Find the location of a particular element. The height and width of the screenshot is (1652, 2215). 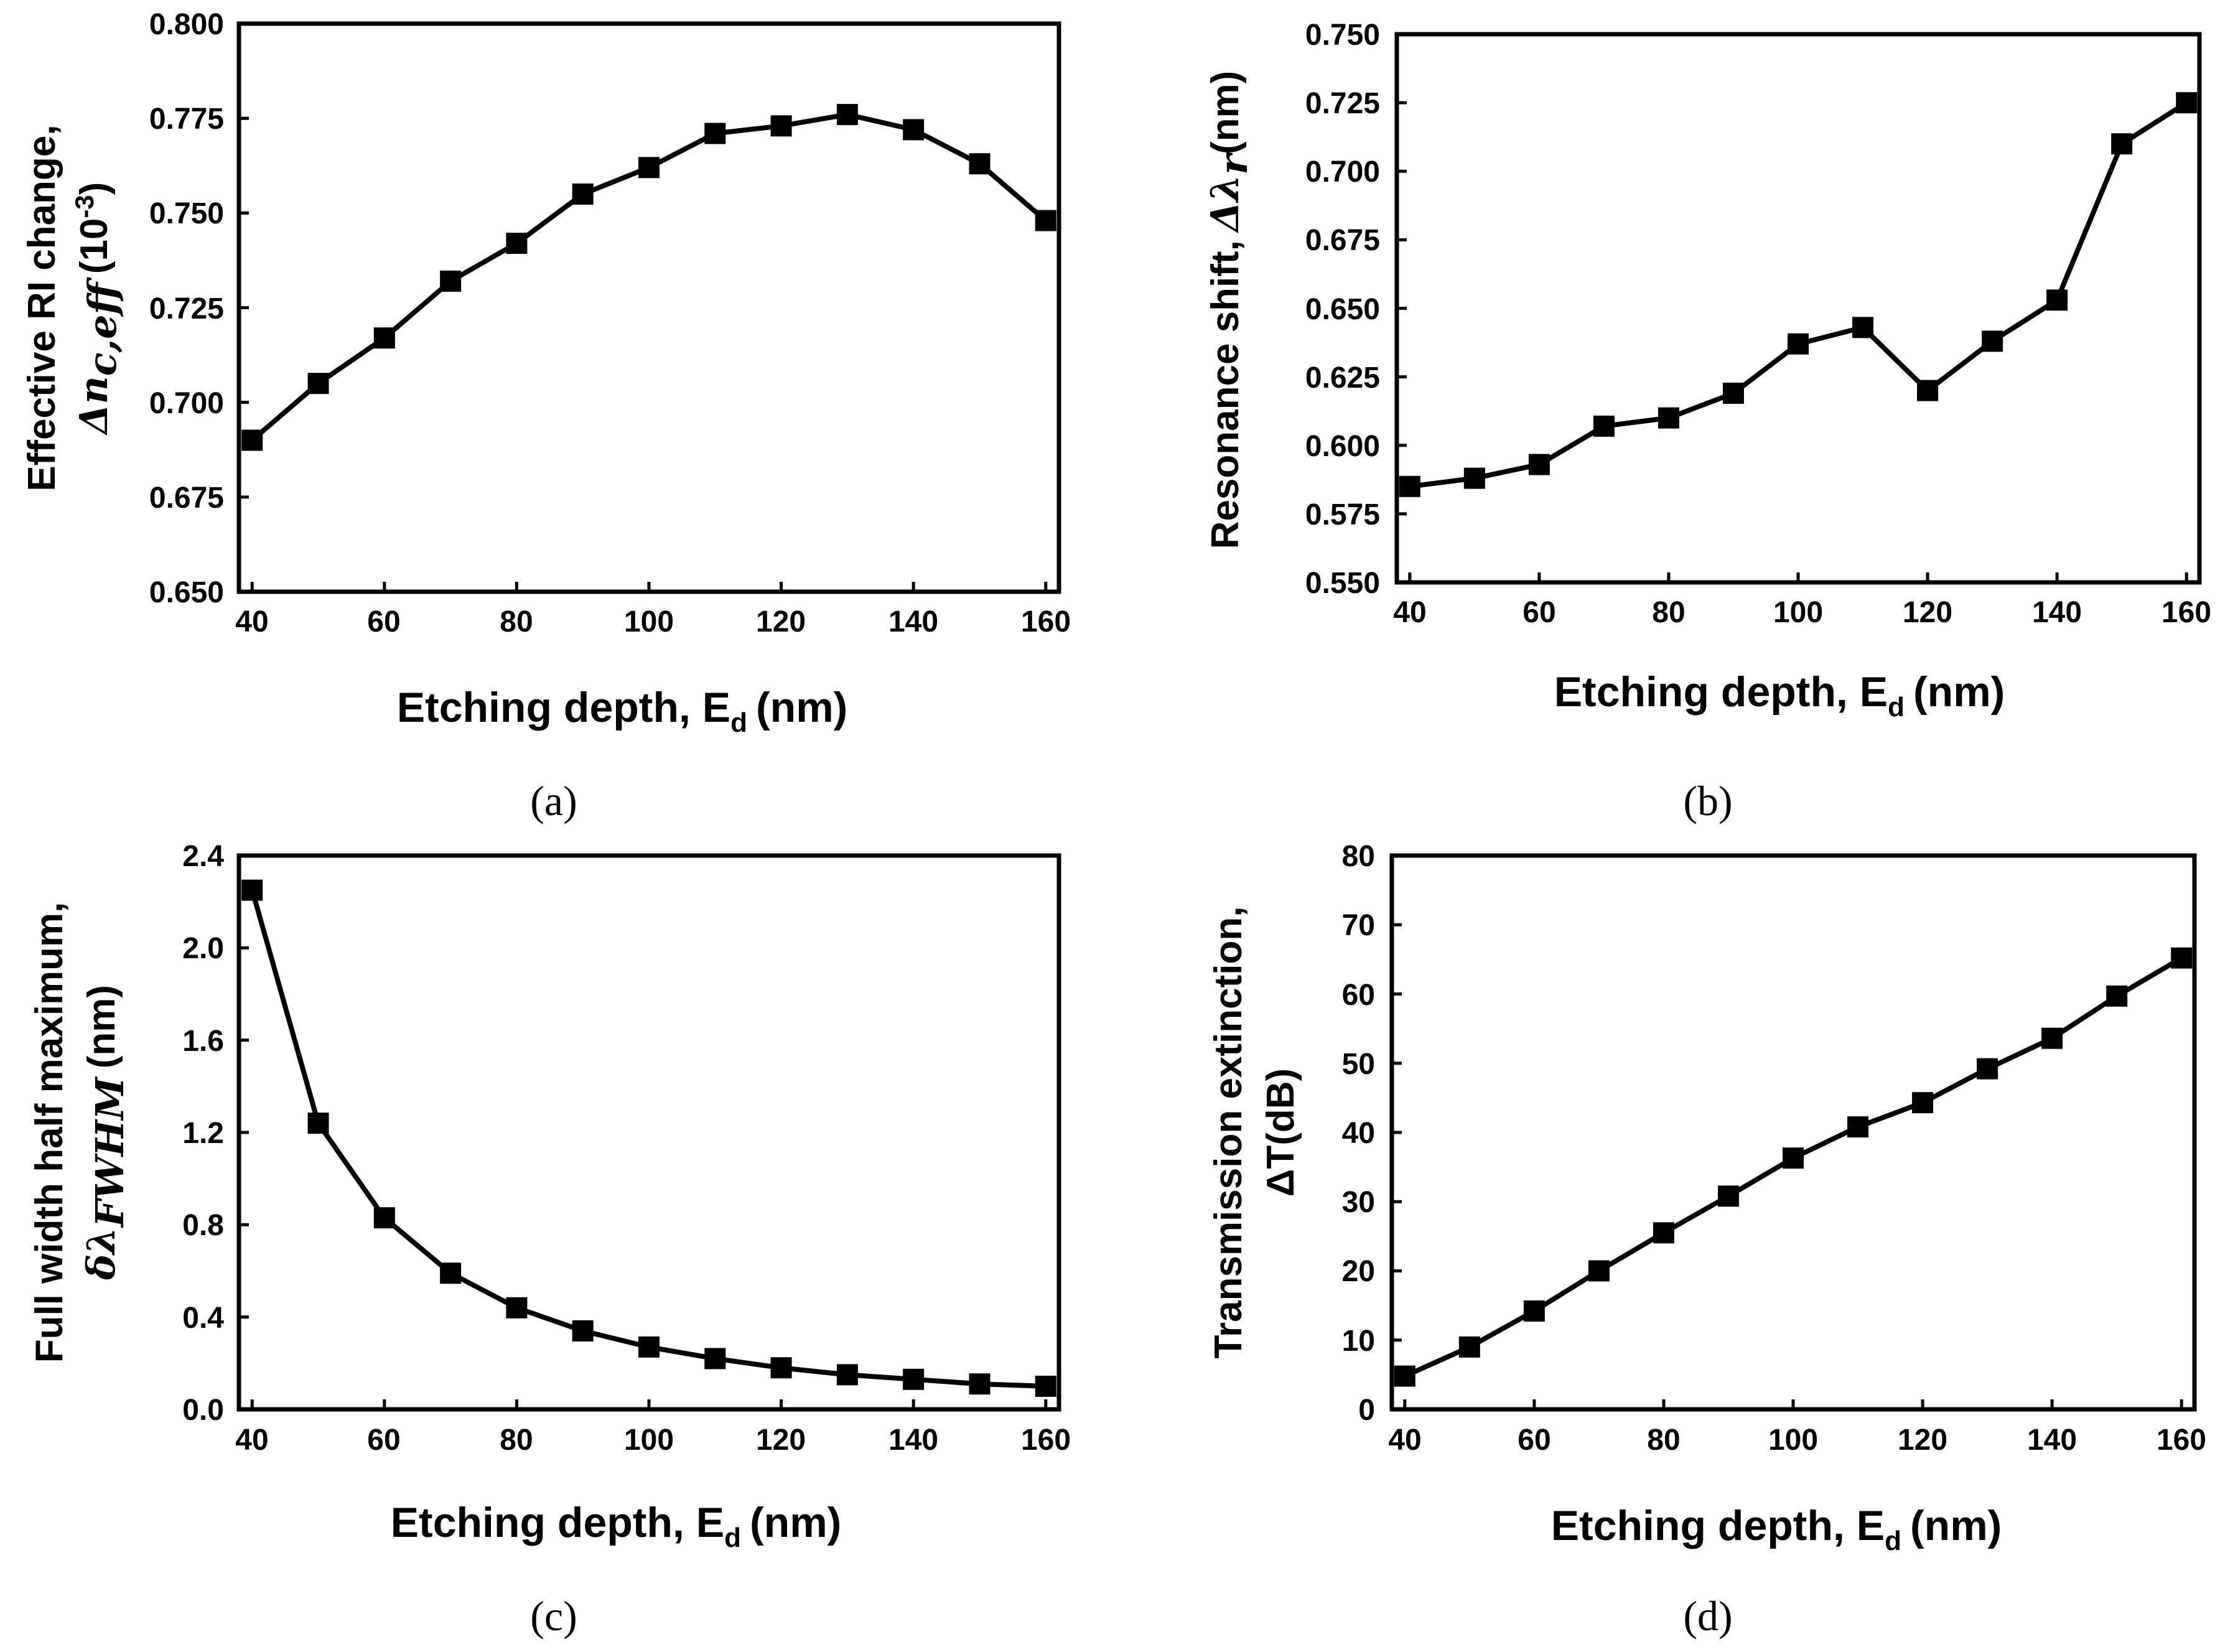

y-tick-labels-d: 0 10 20 30 40 50 60 70 80 is located at coordinates (1359, 1133).